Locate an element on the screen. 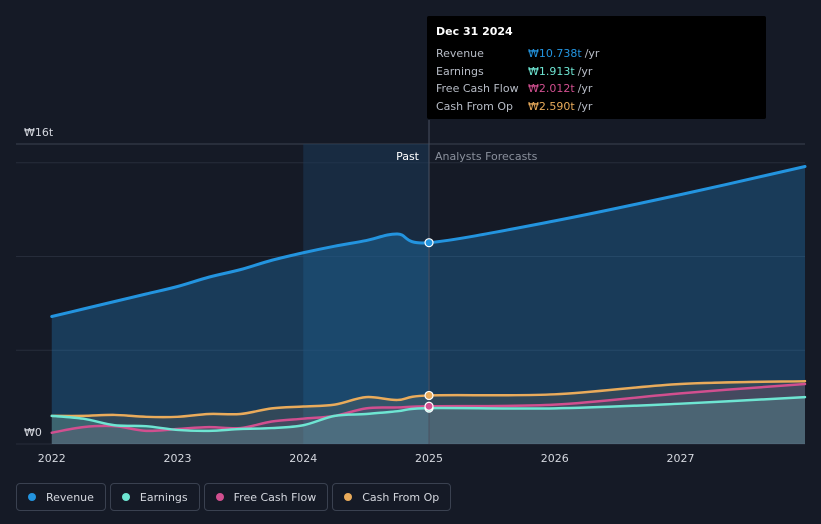 The image size is (821, 524). legend-label: Earnings is located at coordinates (163, 497).